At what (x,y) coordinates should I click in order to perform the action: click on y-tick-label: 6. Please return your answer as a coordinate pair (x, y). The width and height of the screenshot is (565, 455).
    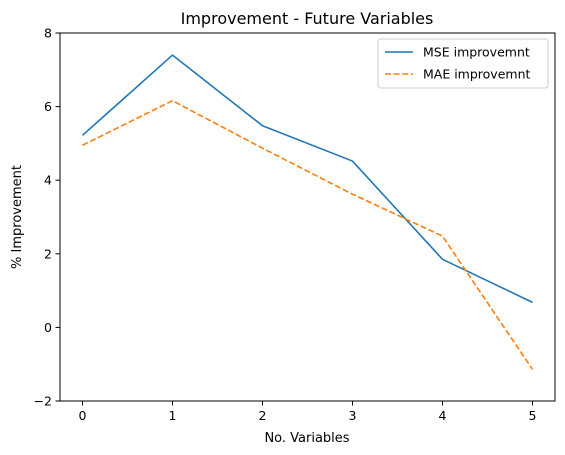
    Looking at the image, I should click on (48, 106).